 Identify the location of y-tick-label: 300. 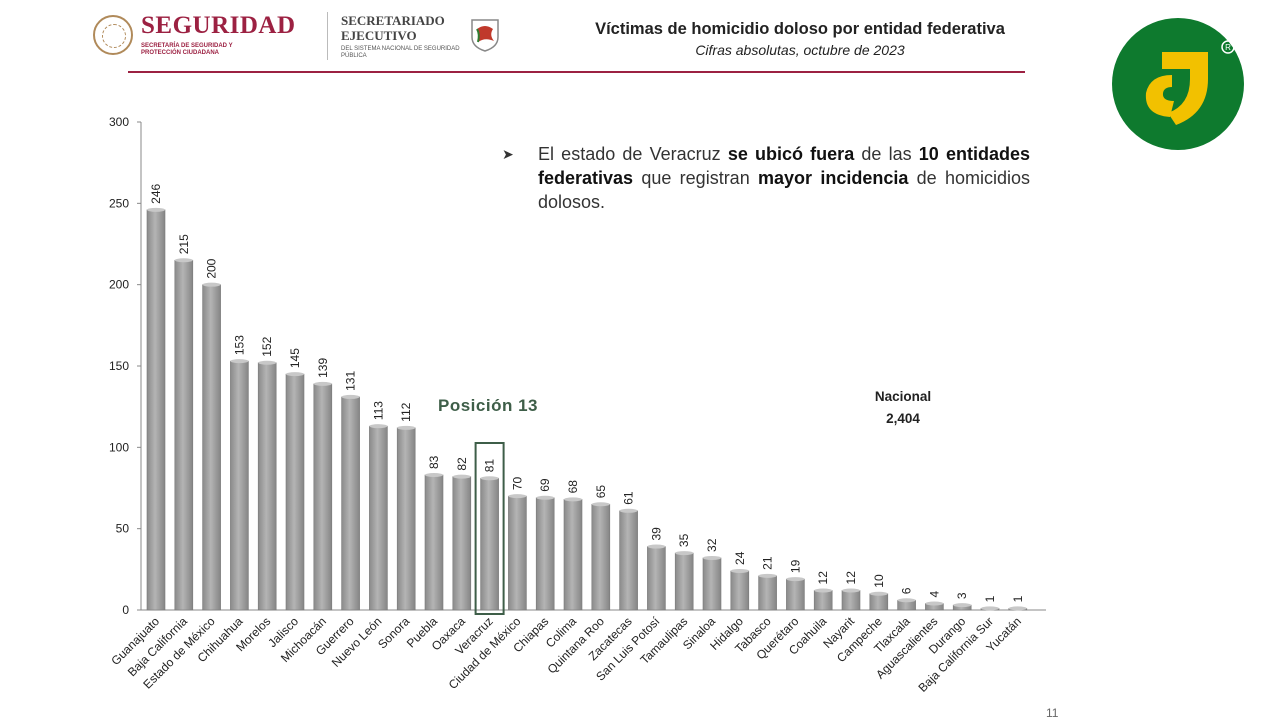
(119, 122).